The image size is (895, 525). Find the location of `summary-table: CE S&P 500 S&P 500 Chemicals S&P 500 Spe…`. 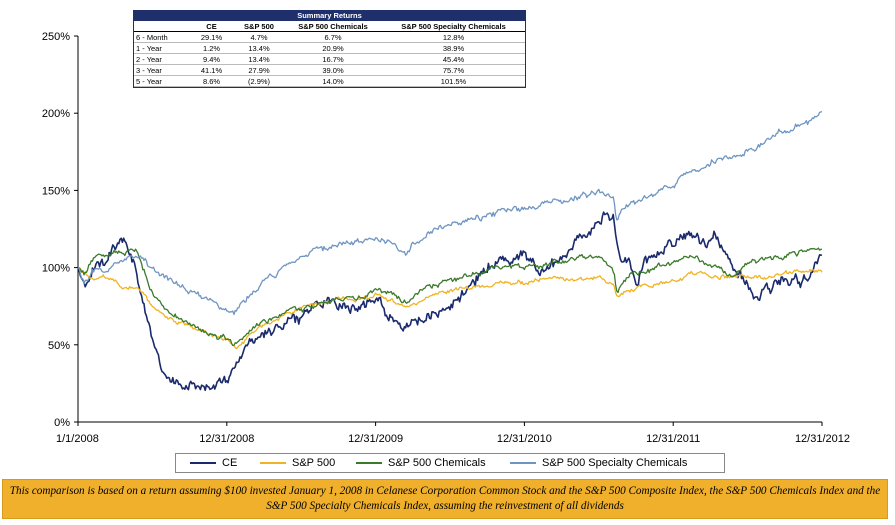

summary-table: CE S&P 500 S&P 500 Chemicals S&P 500 Spe… is located at coordinates (329, 54).